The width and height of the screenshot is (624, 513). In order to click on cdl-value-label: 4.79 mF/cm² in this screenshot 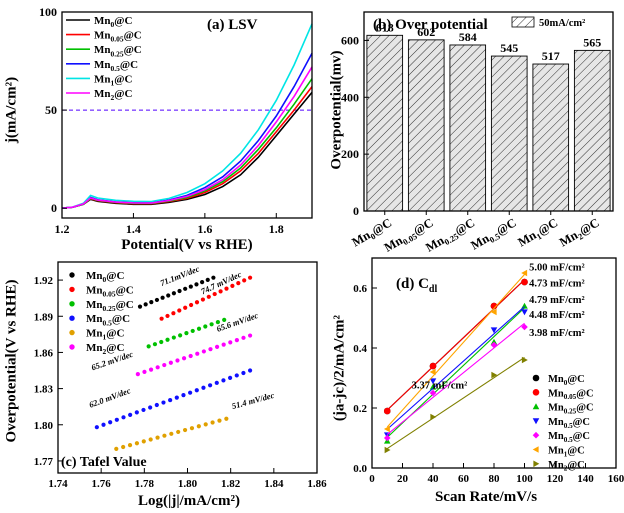, I will do `click(557, 300)`.